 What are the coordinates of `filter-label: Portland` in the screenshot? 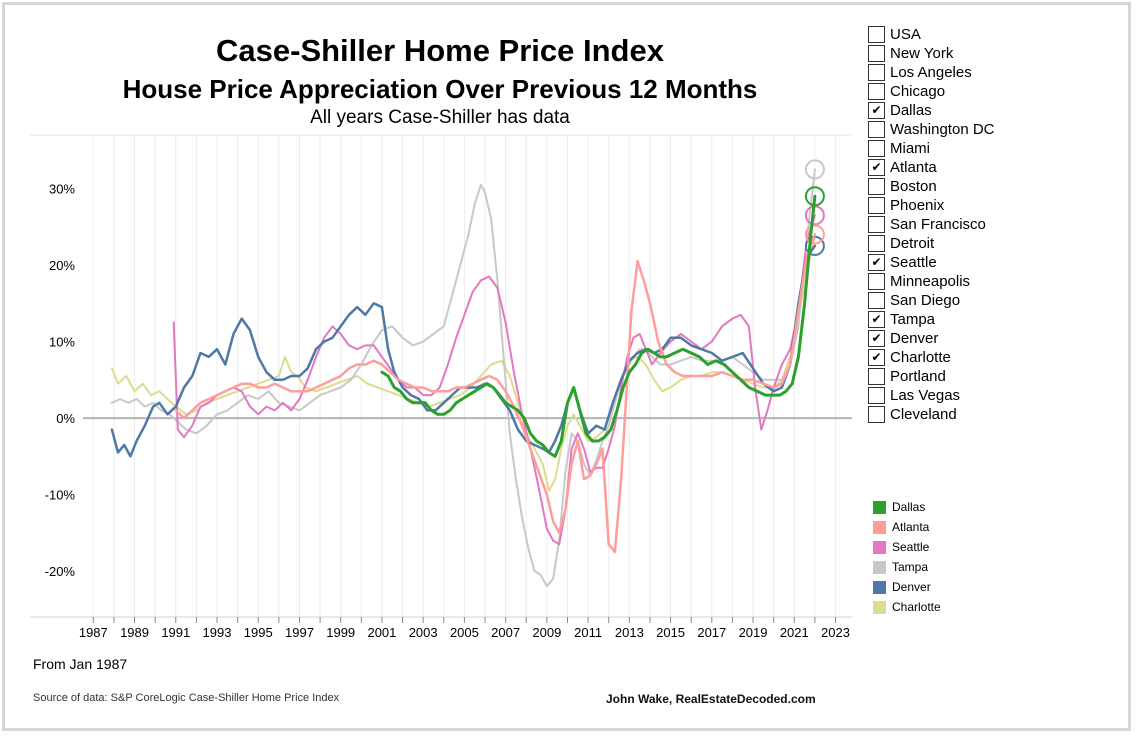 It's located at (918, 376).